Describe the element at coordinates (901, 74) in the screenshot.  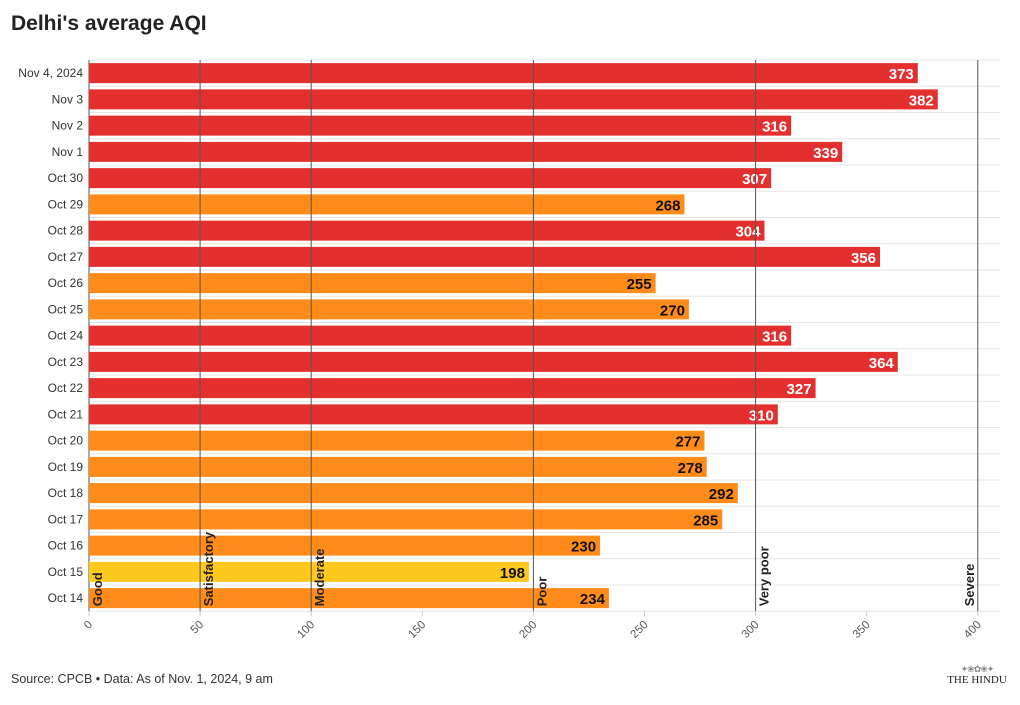
I see `data-label: 373` at that location.